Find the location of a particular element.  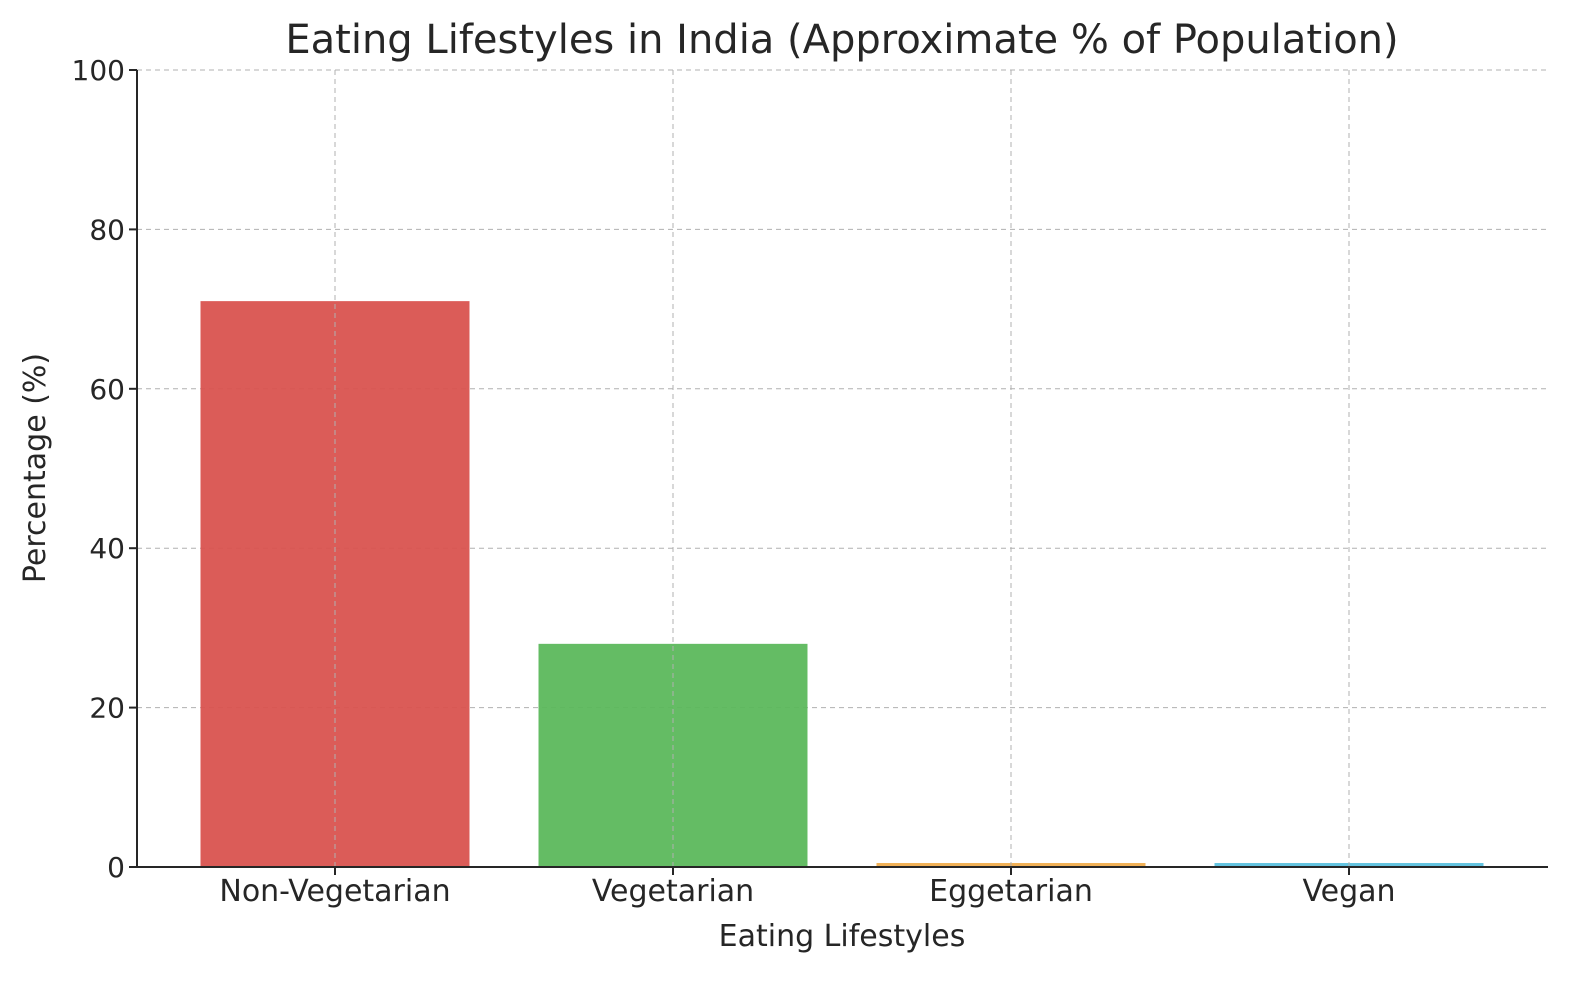

x-tick-label: Vegan is located at coordinates (1348, 891).